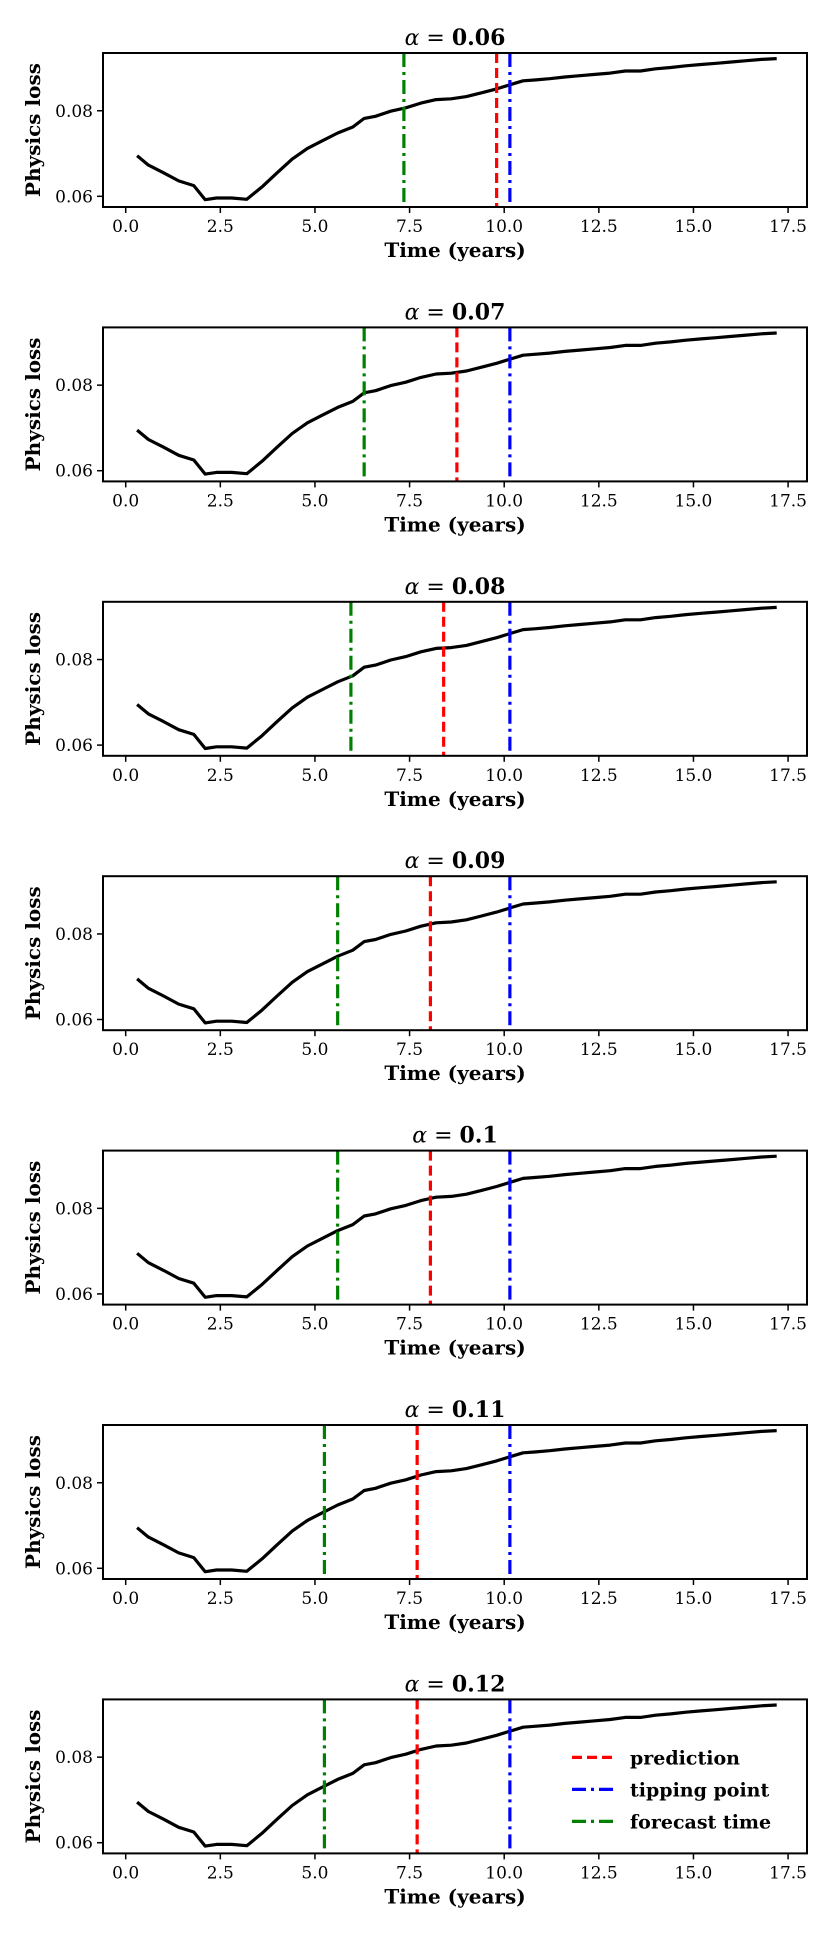  I want to click on chart-title: α = 0.09, so click(455, 861).